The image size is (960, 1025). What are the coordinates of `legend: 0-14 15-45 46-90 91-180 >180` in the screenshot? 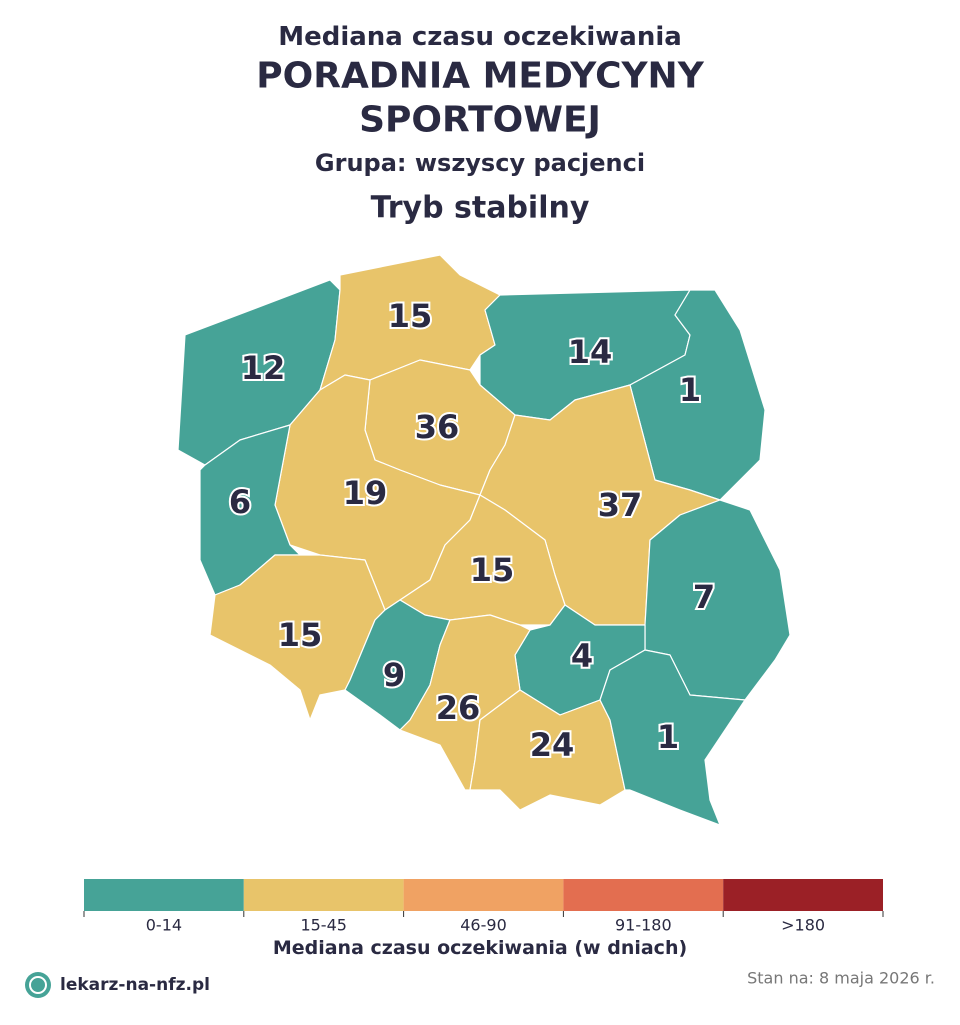 It's located at (483, 907).